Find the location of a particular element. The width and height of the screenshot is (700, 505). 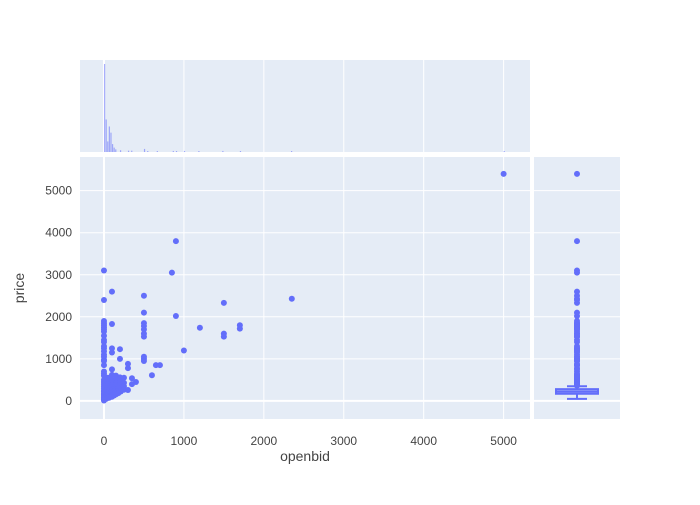

marginal-x-area is located at coordinates (305, 106).